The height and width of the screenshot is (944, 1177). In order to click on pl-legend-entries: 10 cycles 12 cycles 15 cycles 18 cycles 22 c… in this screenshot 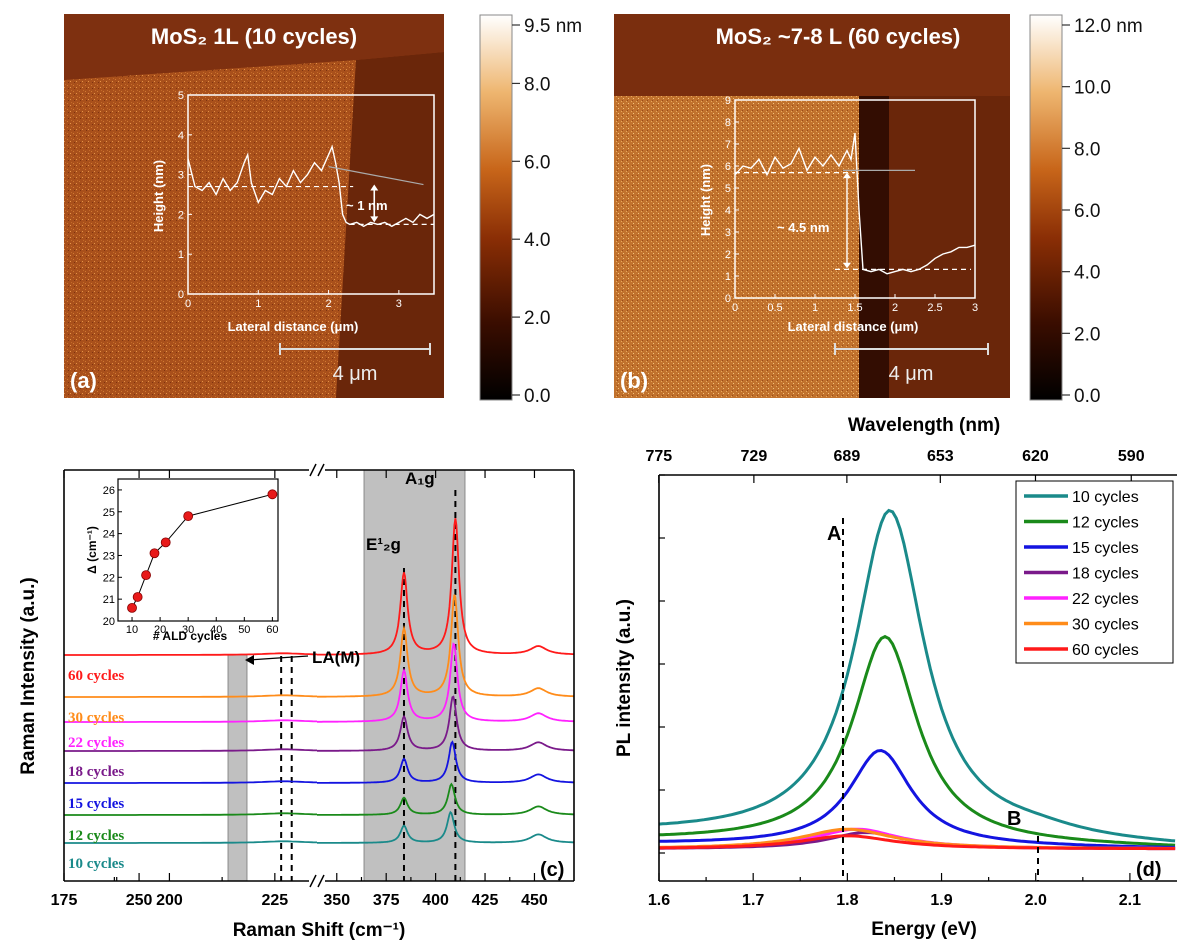, I will do `click(1081, 574)`.